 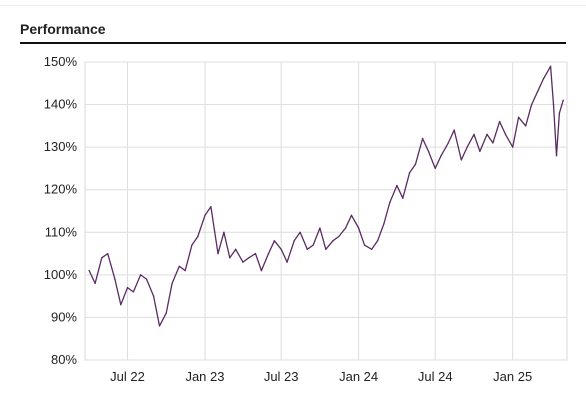 I want to click on y-tick-label: 110%, so click(x=61, y=231).